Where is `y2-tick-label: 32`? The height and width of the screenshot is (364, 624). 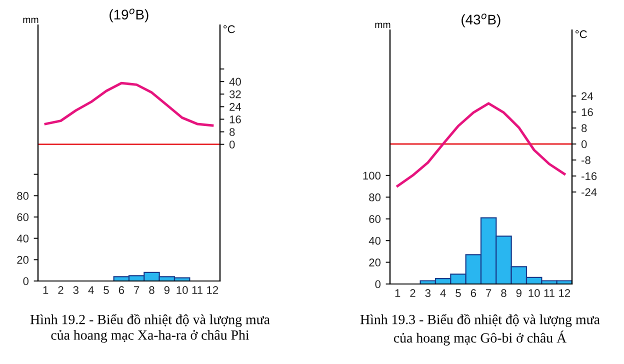
y2-tick-label: 32 is located at coordinates (235, 94).